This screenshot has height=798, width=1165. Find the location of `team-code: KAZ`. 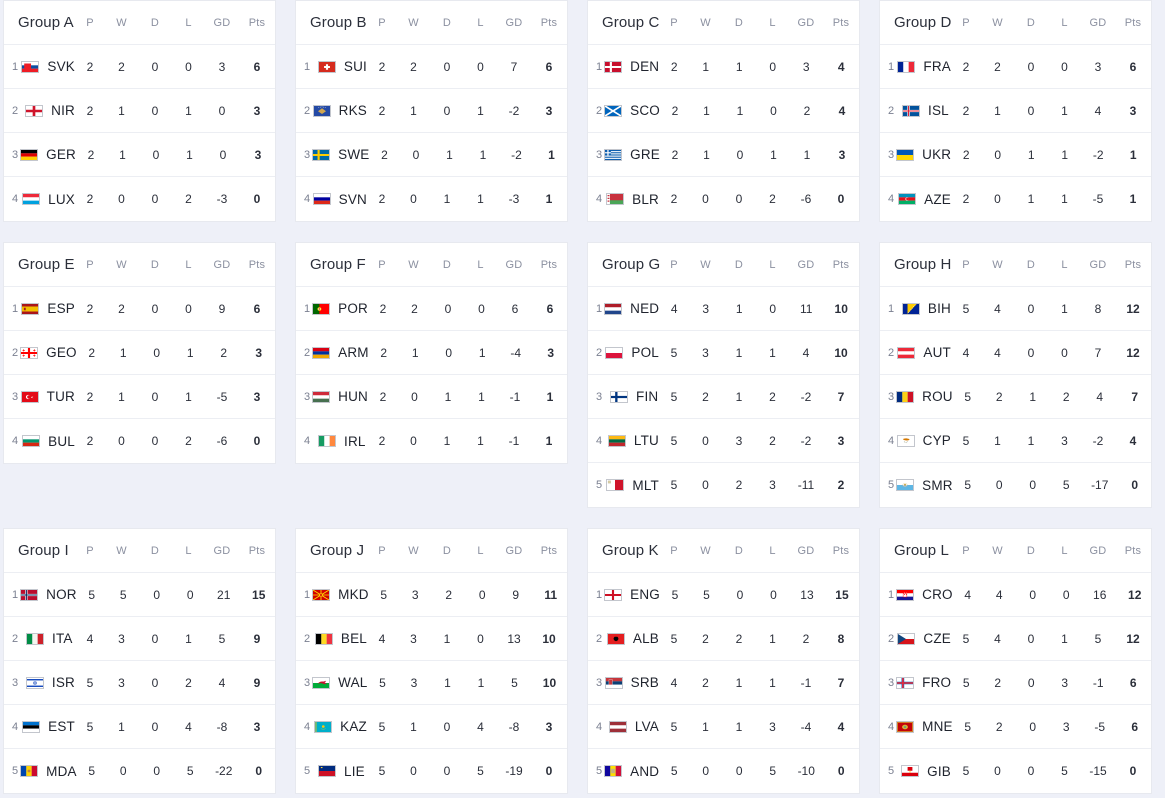

team-code: KAZ is located at coordinates (353, 726).